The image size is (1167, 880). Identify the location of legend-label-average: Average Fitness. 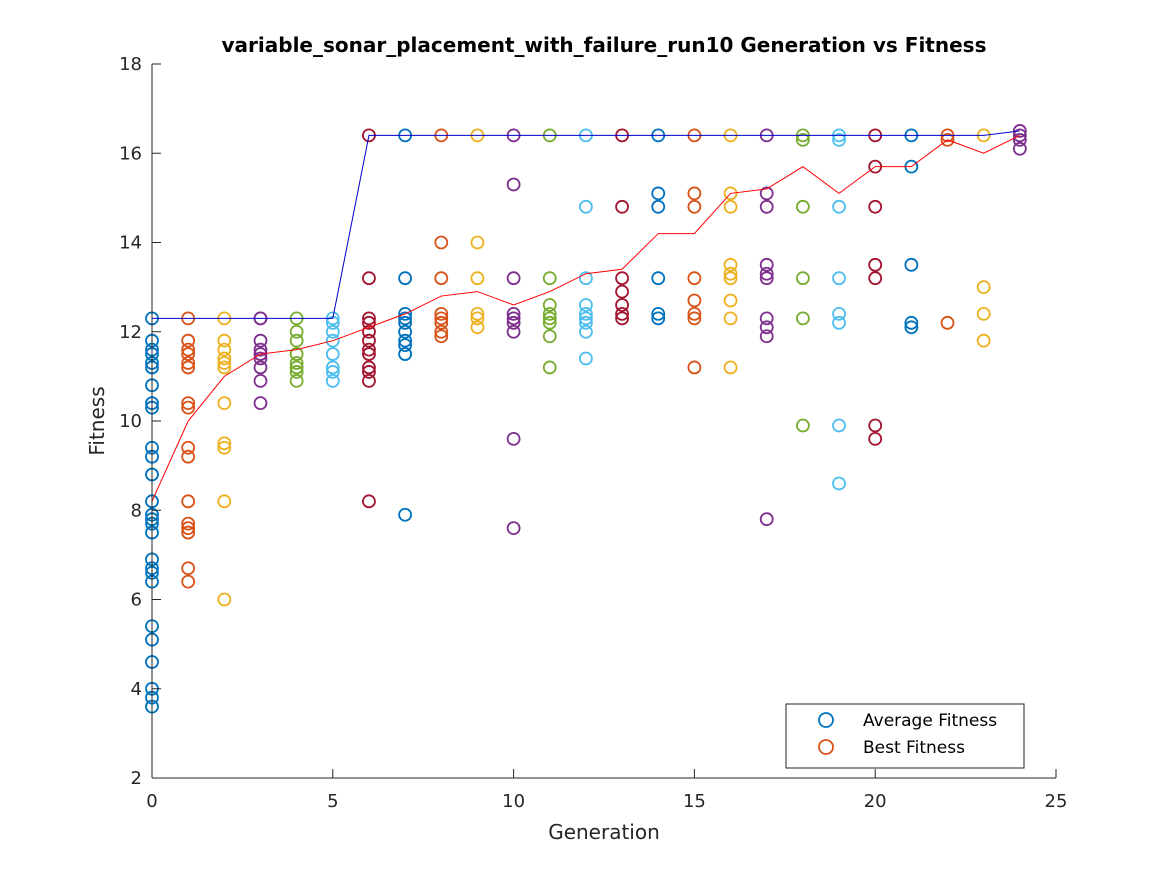
(930, 721).